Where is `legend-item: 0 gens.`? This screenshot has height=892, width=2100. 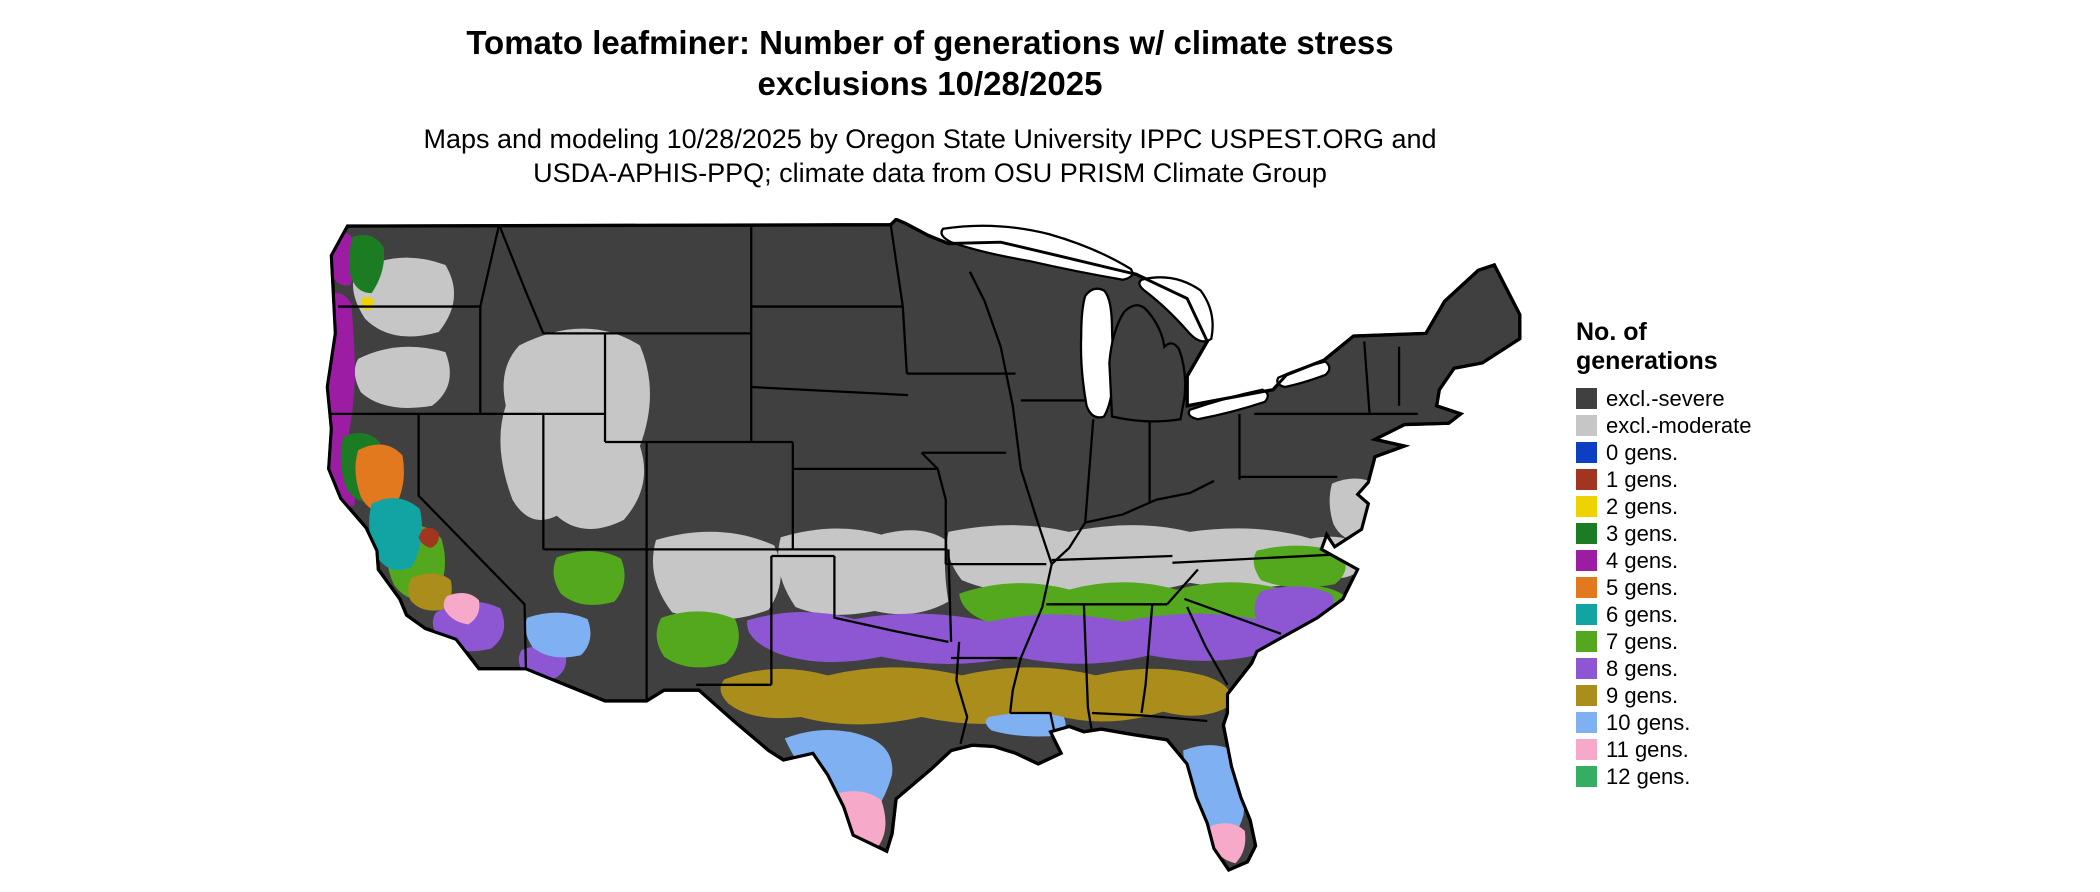 legend-item: 0 gens. is located at coordinates (1726, 452).